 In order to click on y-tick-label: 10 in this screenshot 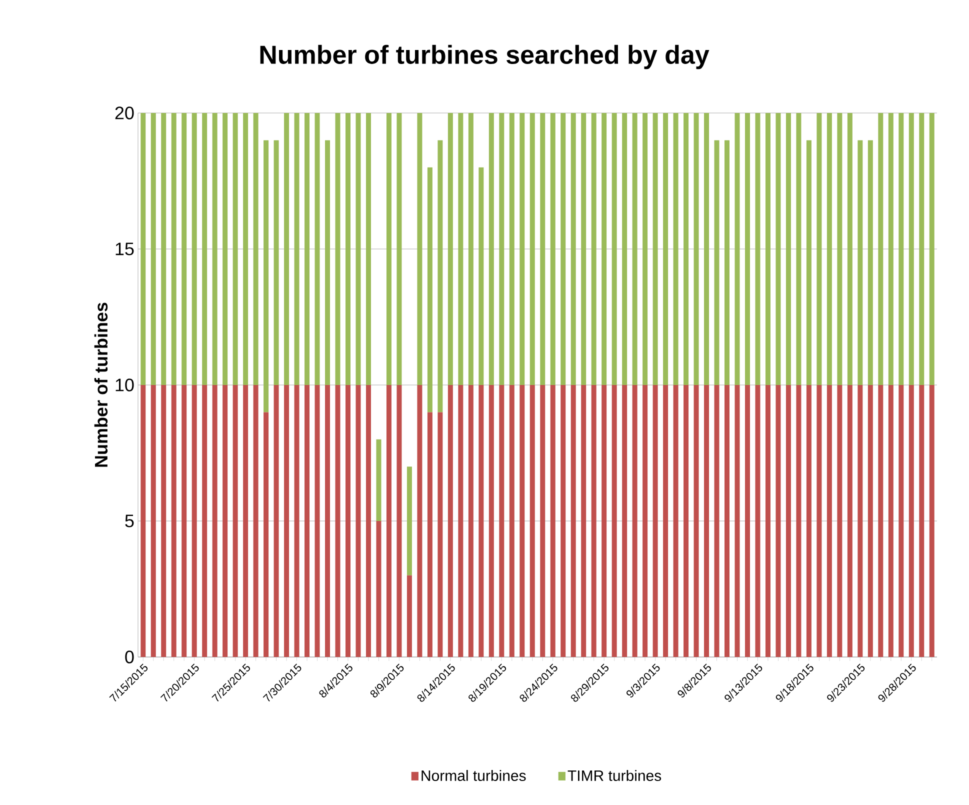, I will do `click(125, 385)`.